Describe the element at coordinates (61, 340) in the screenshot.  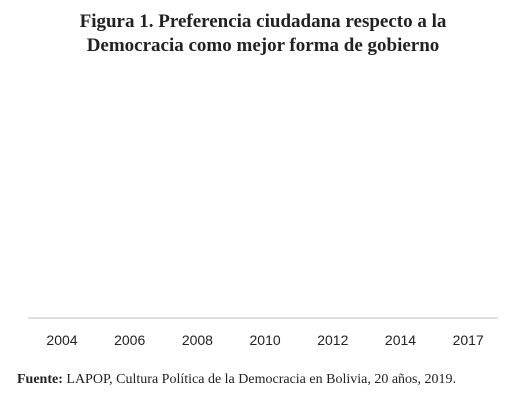
I see `x-tick-label: 2004` at that location.